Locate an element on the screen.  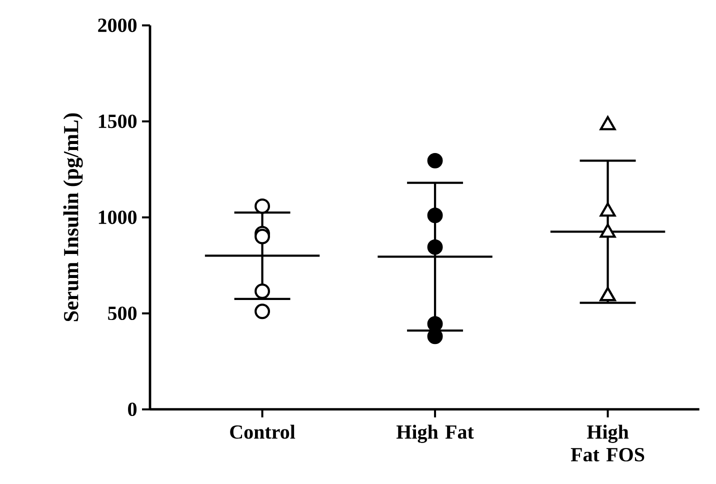
x-tick-label: Control is located at coordinates (263, 431).